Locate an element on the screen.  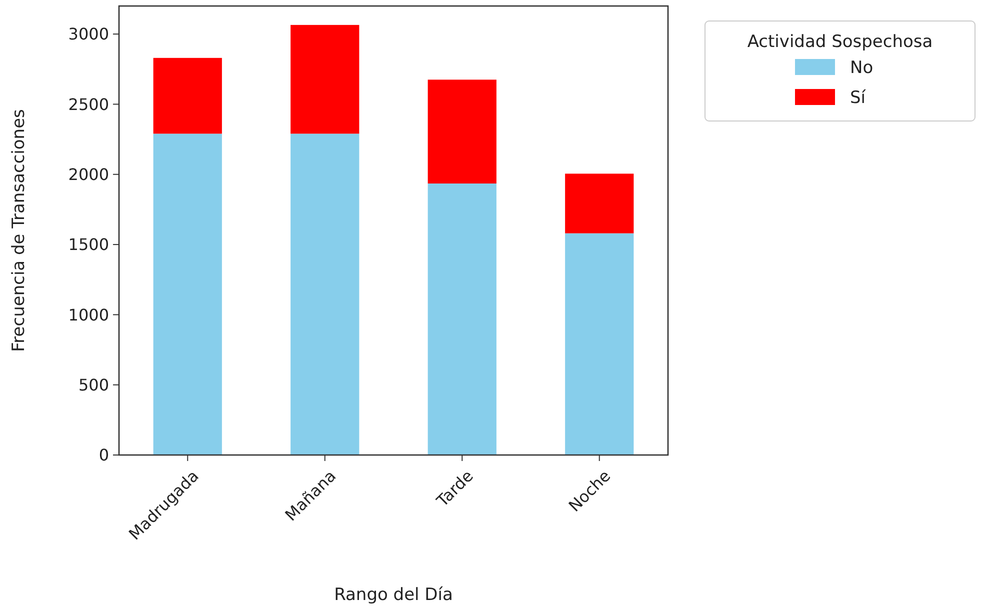
legend-label: Sí is located at coordinates (858, 98).